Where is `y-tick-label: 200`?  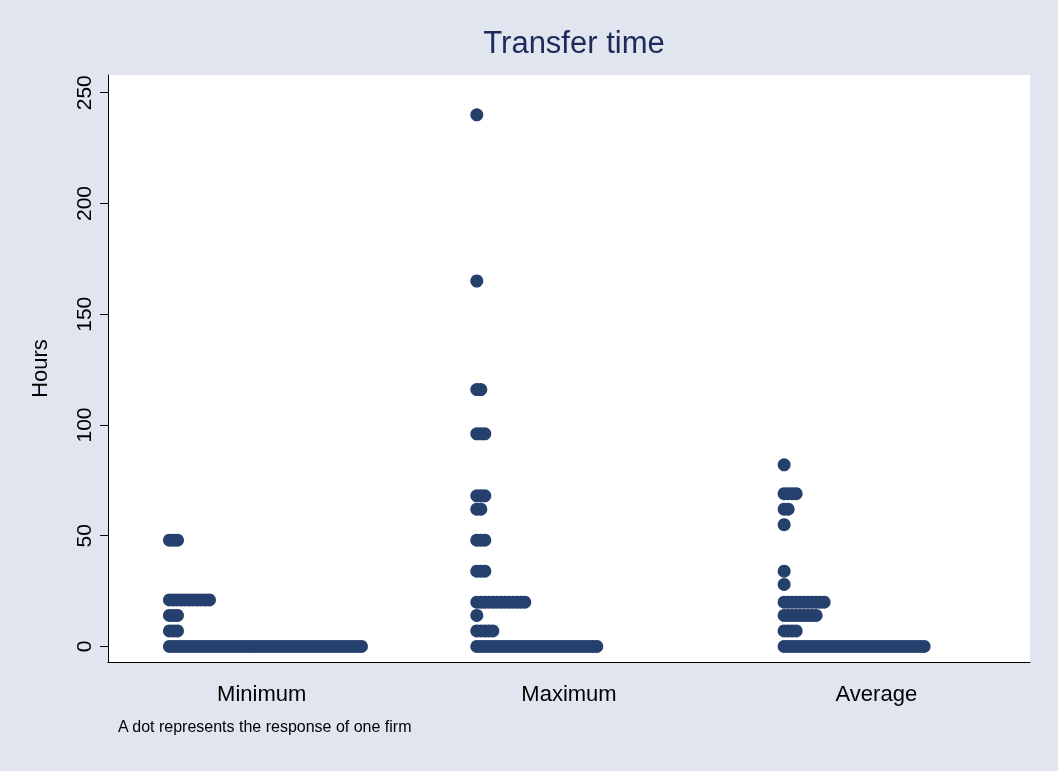
y-tick-label: 200 is located at coordinates (83, 203).